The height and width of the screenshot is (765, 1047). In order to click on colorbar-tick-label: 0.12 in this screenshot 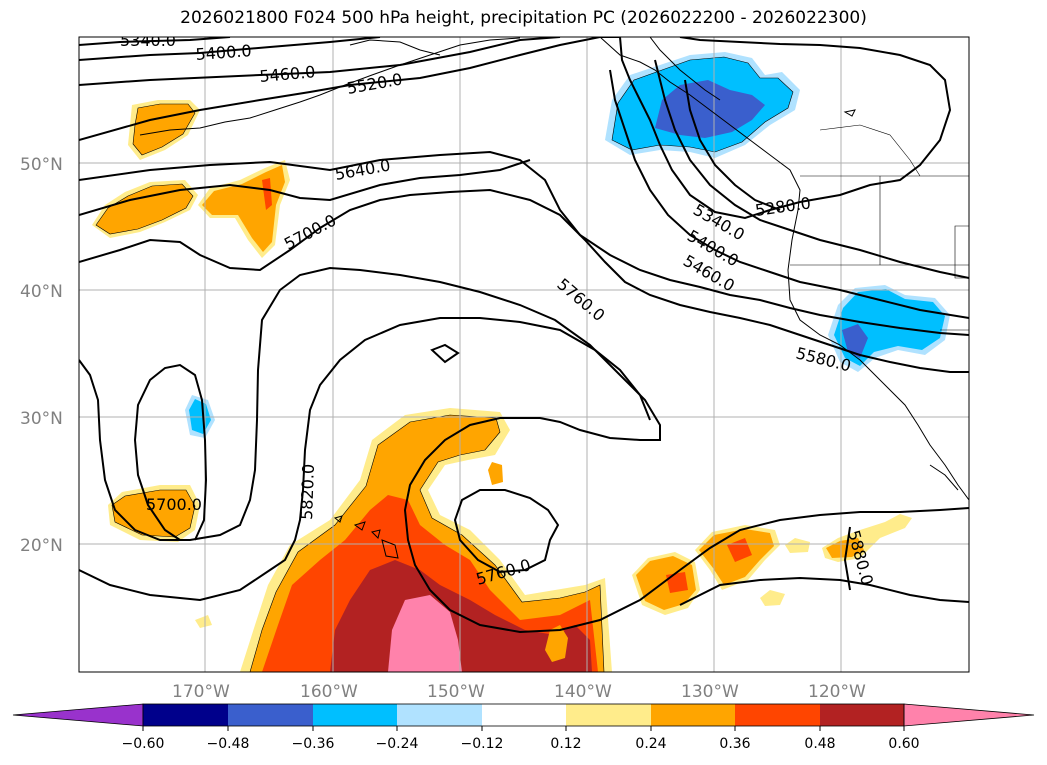, I will do `click(565, 744)`.